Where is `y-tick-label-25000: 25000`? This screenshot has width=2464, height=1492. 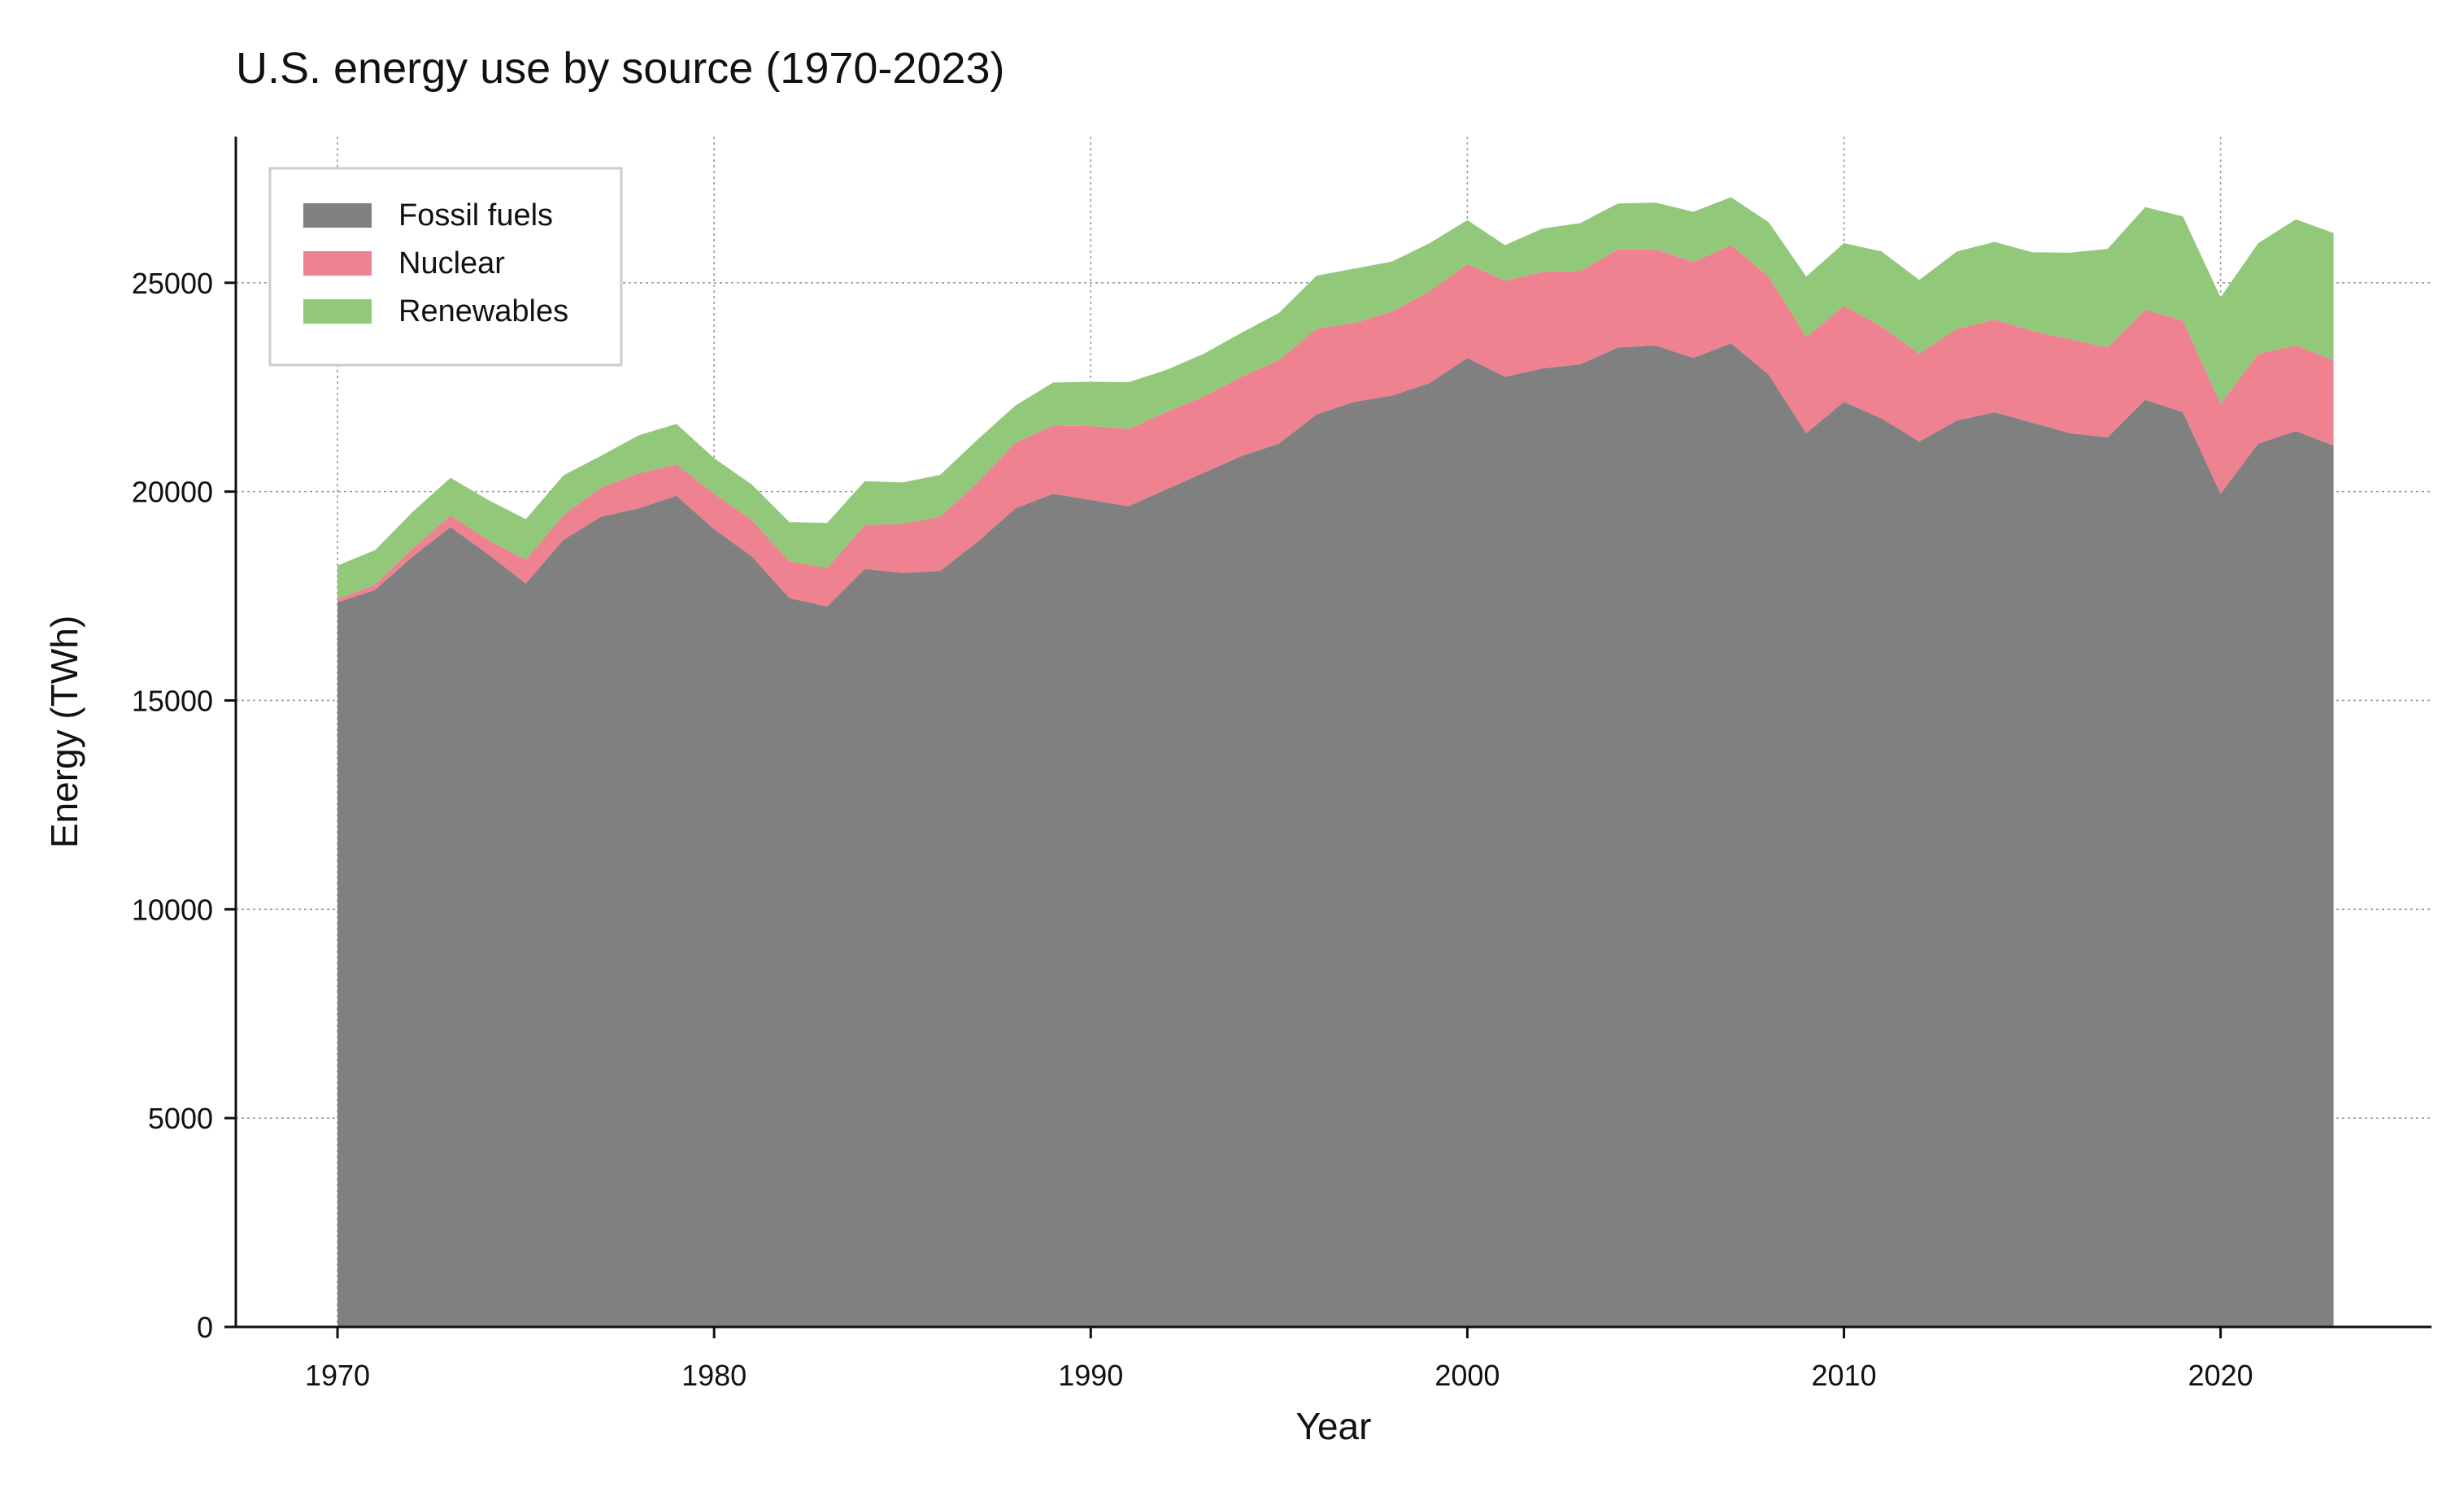
y-tick-label-25000: 25000 is located at coordinates (172, 283).